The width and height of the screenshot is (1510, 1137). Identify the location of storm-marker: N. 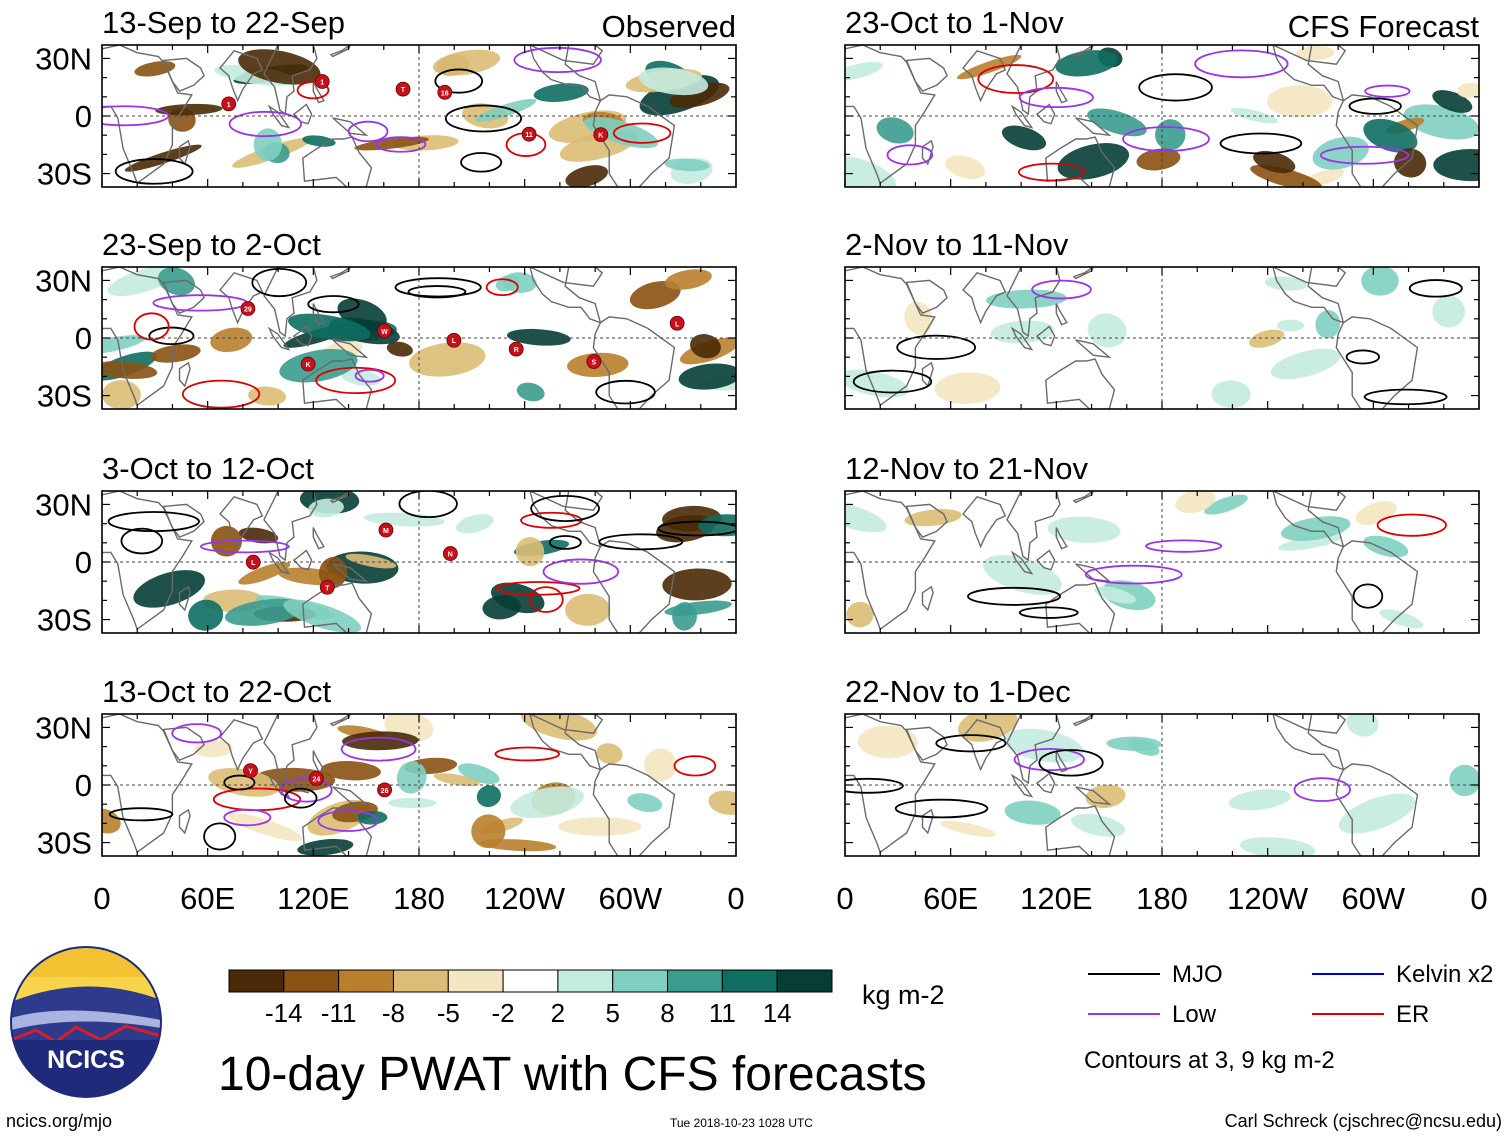
(450, 553).